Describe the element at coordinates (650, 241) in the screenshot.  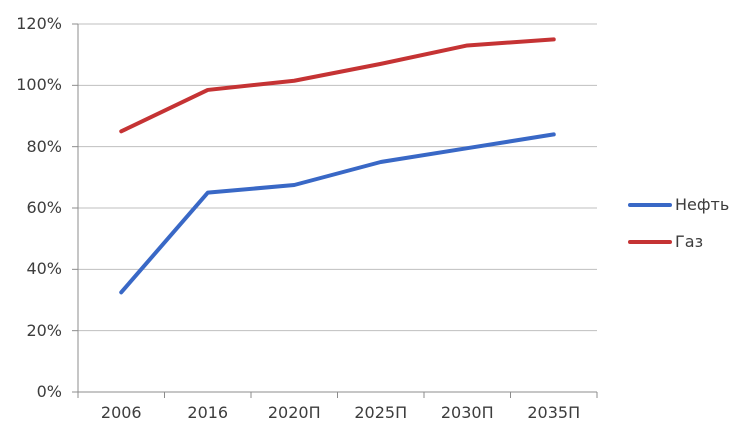
I see `legend-swatch-gas` at that location.